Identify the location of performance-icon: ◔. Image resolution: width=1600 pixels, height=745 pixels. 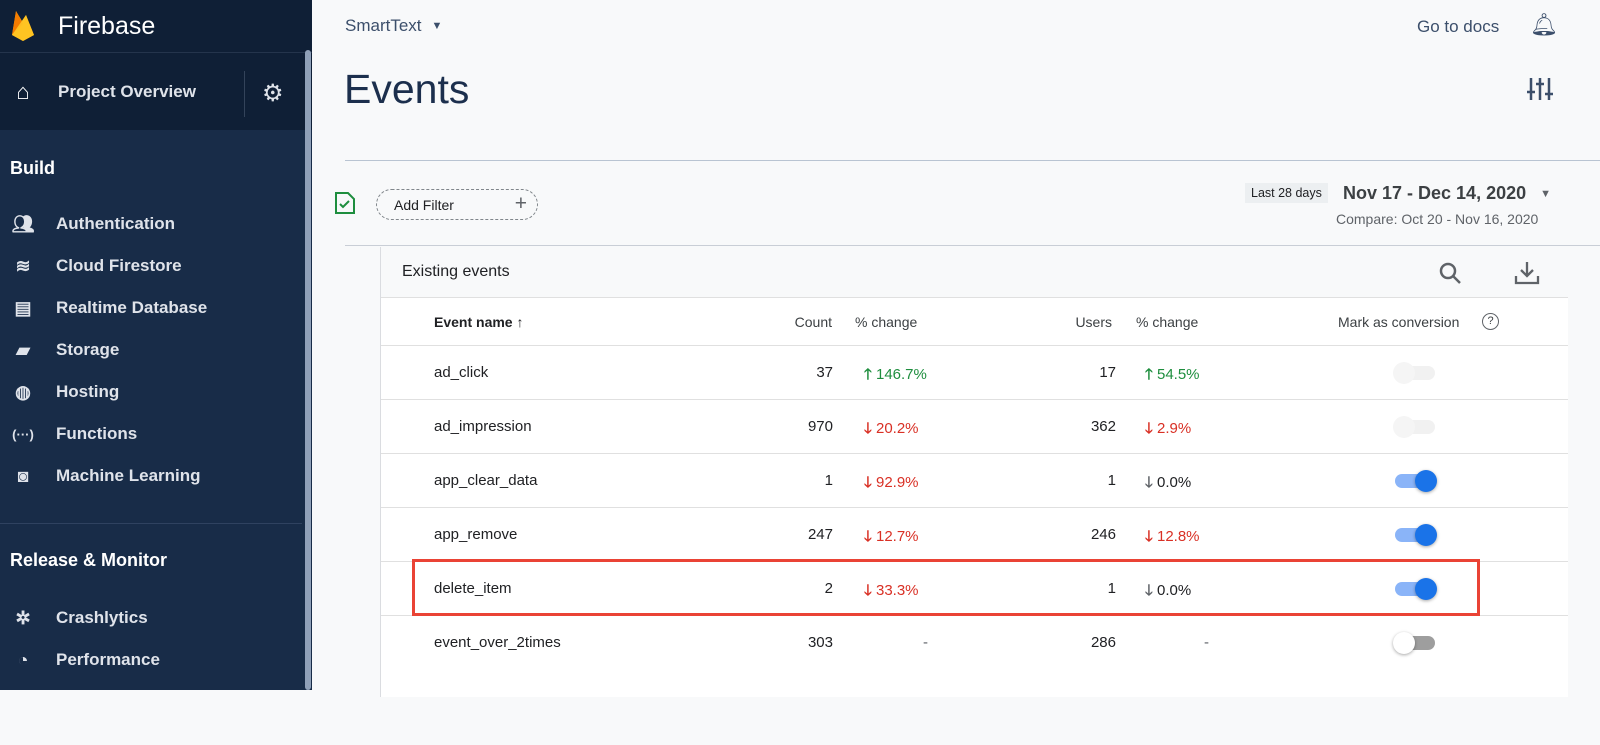
(23, 659).